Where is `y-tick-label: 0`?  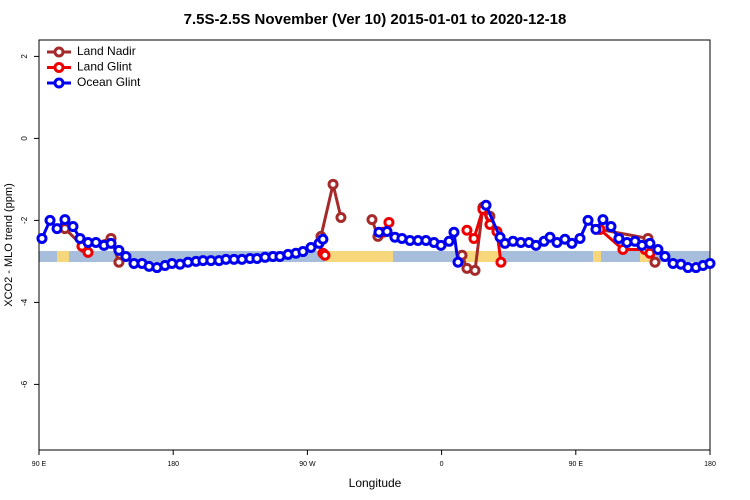 y-tick-label: 0 is located at coordinates (24, 138).